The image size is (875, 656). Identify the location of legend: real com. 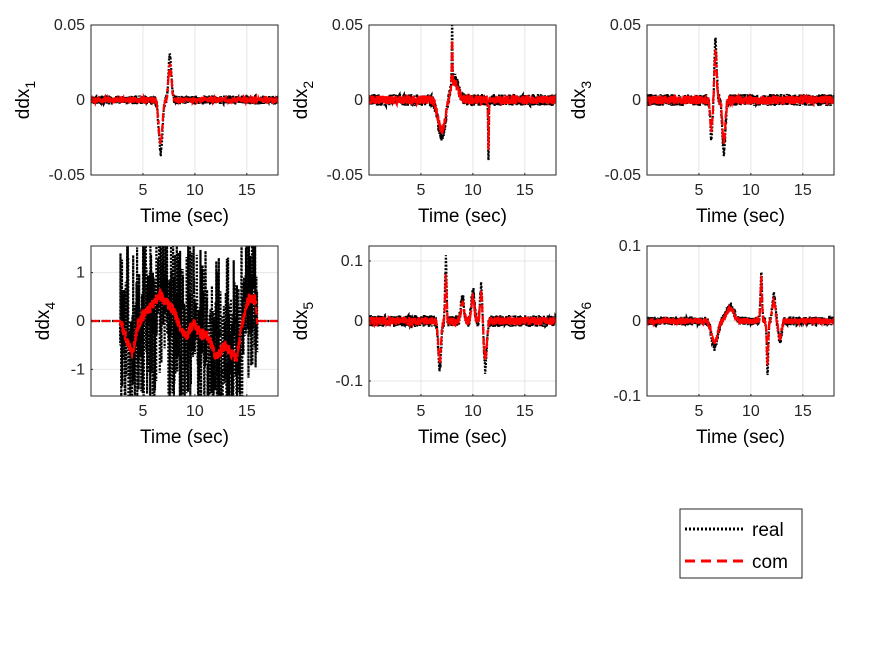
(741, 543).